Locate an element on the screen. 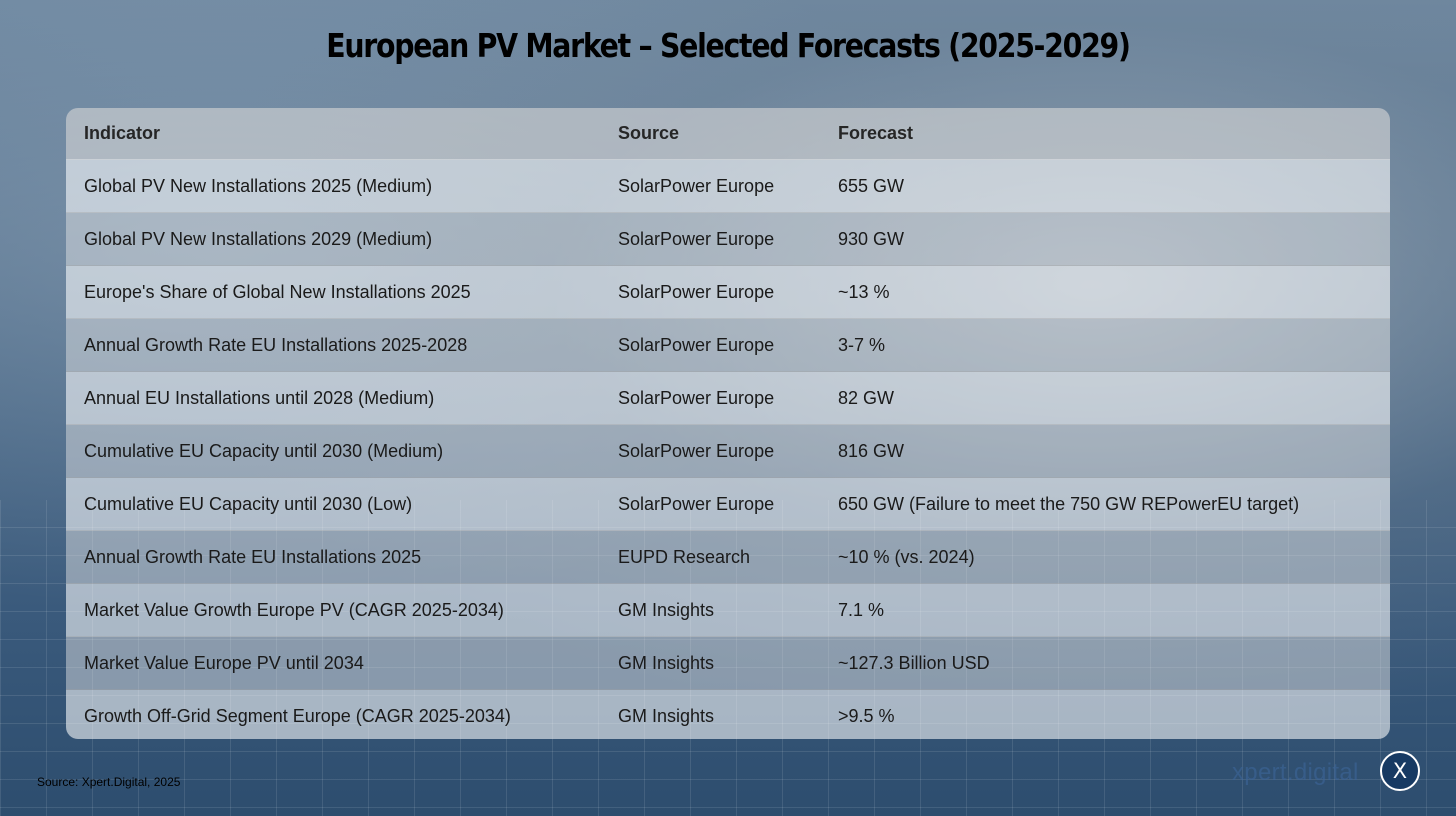  cell-forecast: ~127.3 Billion USD is located at coordinates (1105, 663).